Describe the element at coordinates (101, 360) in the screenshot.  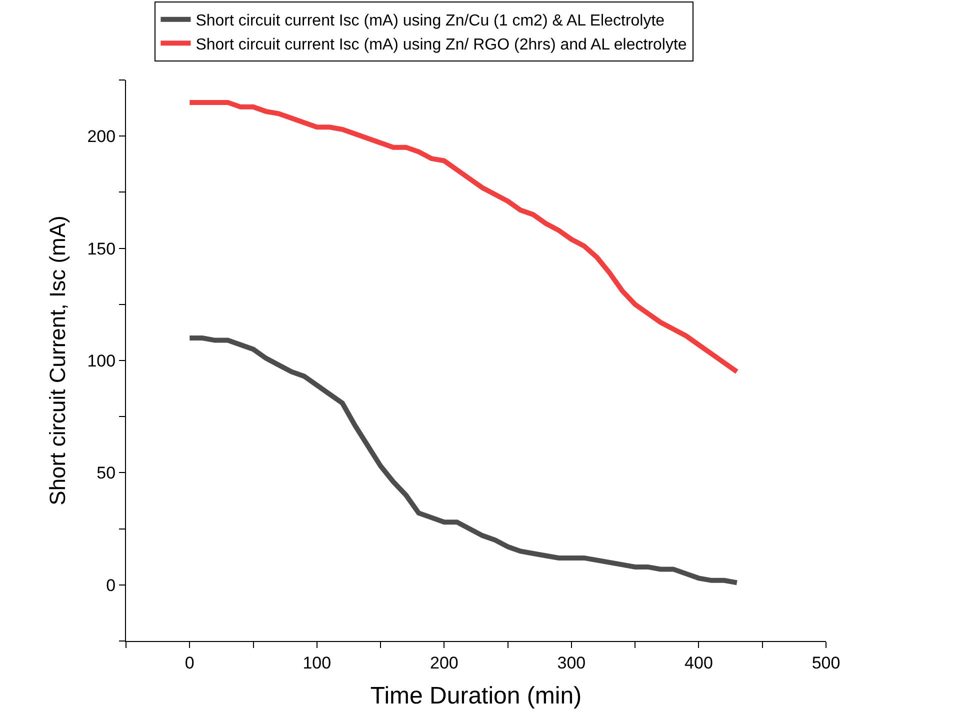
I see `y-tick-label: 100` at that location.